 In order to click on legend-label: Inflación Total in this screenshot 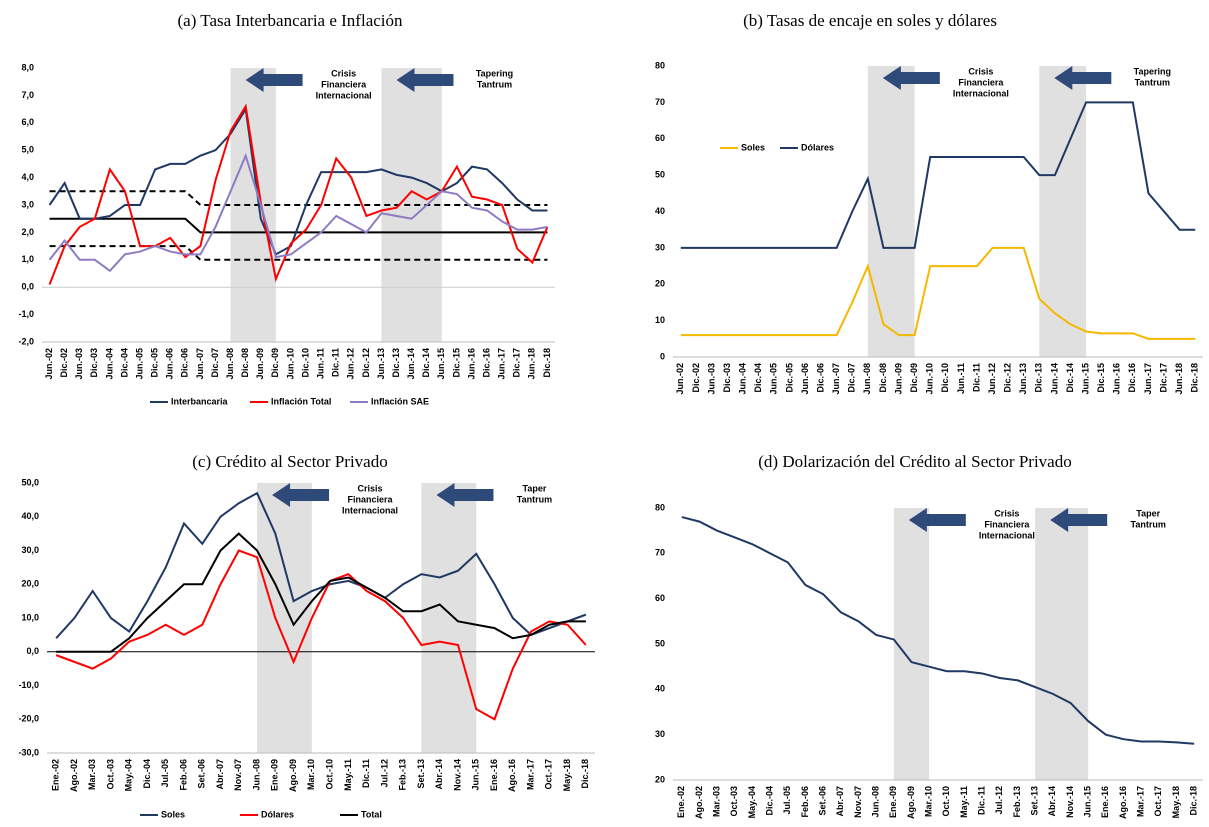, I will do `click(301, 401)`.